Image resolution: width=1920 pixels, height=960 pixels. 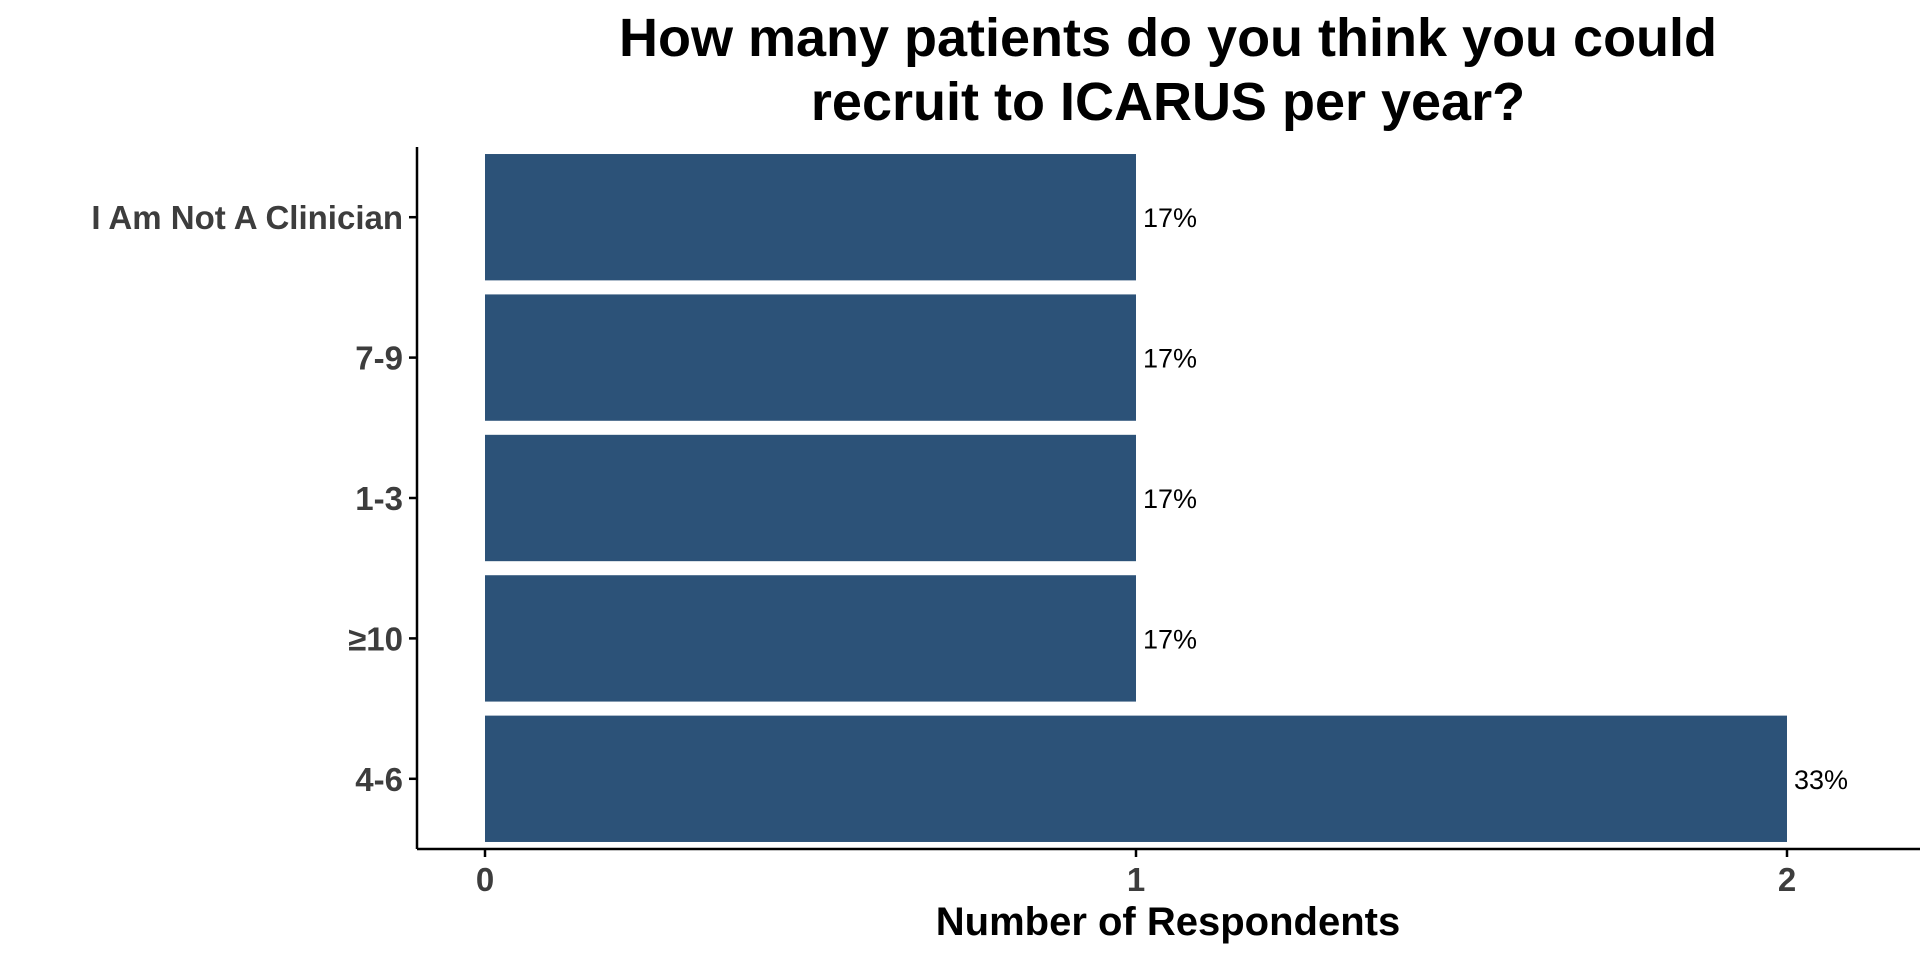 What do you see at coordinates (1136, 879) in the screenshot?
I see `x-tick-label-1: 1` at bounding box center [1136, 879].